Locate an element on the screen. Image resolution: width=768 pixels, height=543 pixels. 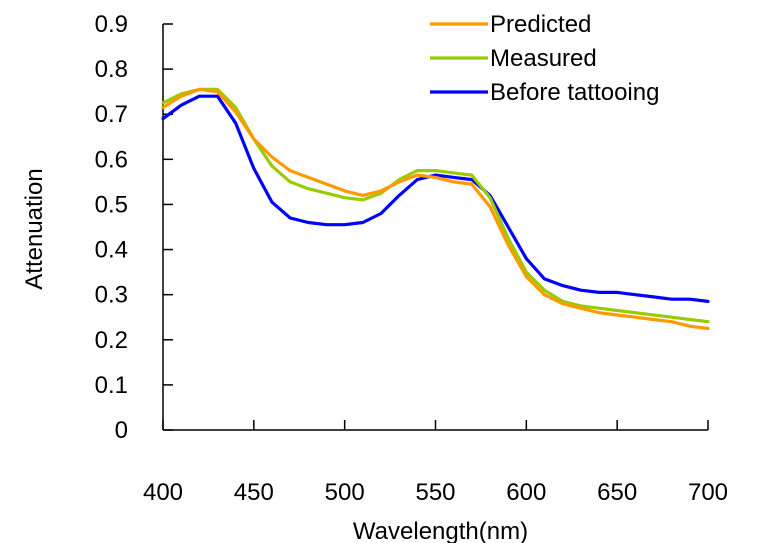
legend-label: Predicted is located at coordinates (540, 24).